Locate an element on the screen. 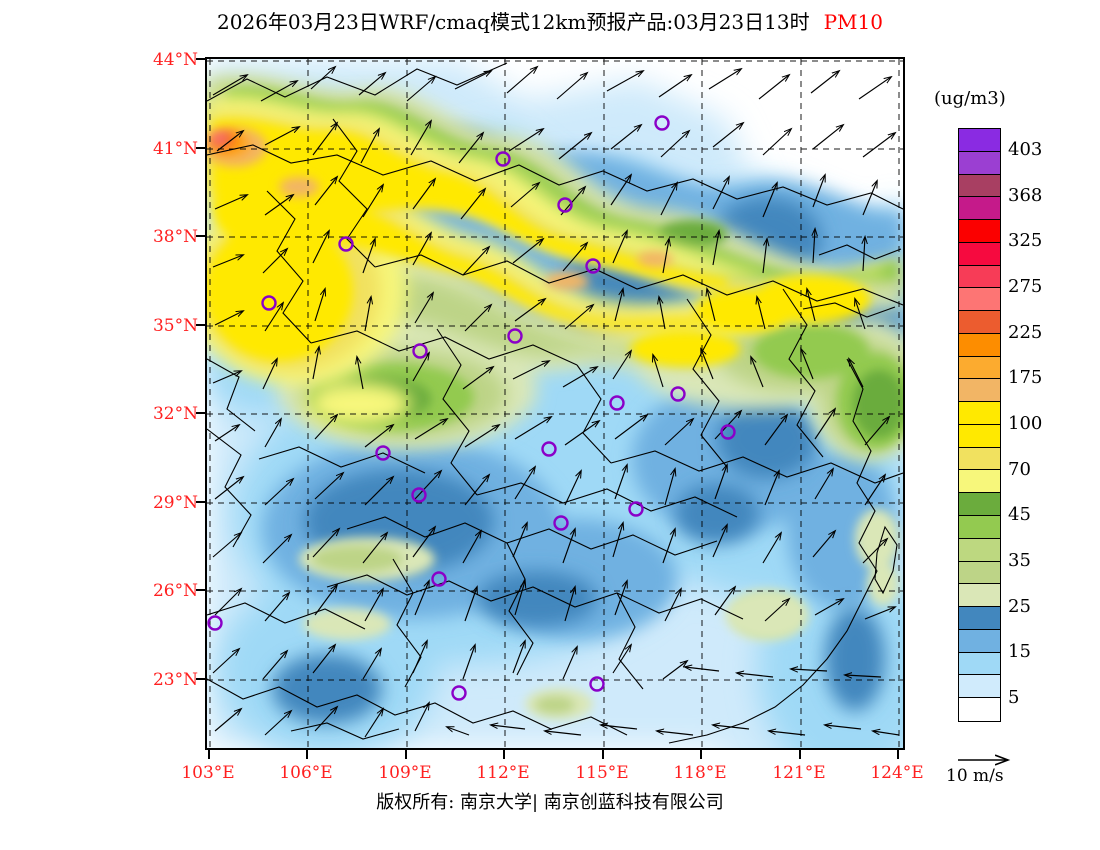 The image size is (1100, 850). colorbar-tick-100: 100 is located at coordinates (1025, 423).